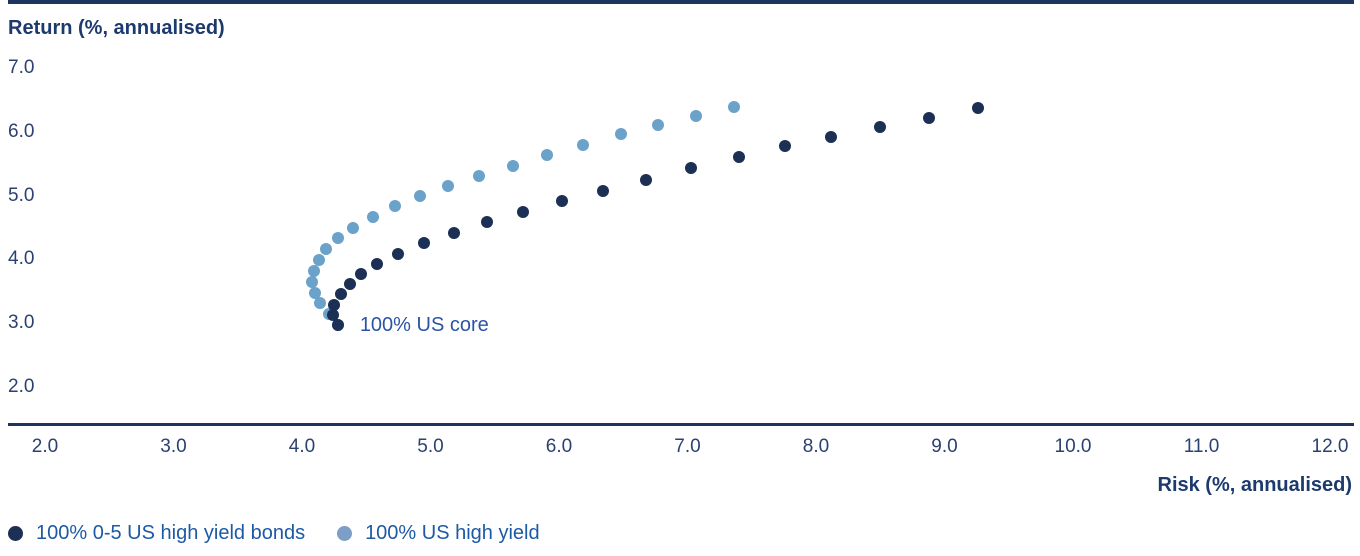 Image resolution: width=1360 pixels, height=556 pixels. I want to click on x-tick-label: 4.0, so click(302, 446).